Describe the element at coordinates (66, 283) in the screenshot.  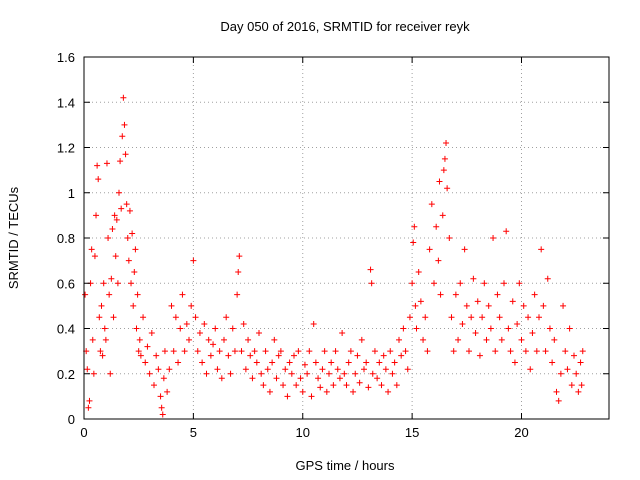
I see `y-tick-label: 0.6` at that location.